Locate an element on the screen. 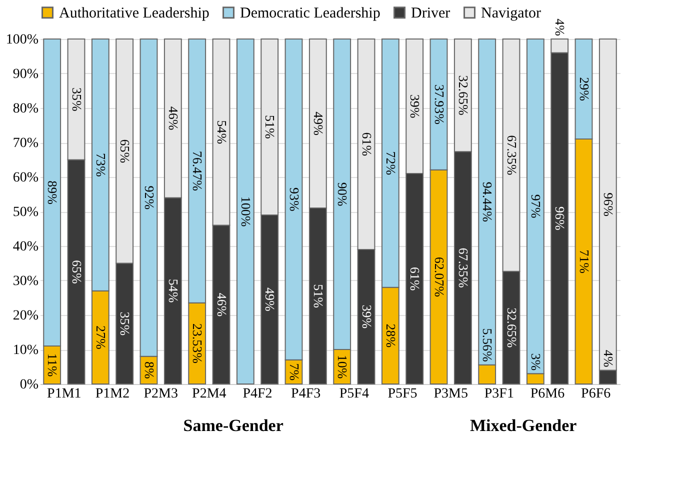  data-label: 71% is located at coordinates (584, 262).